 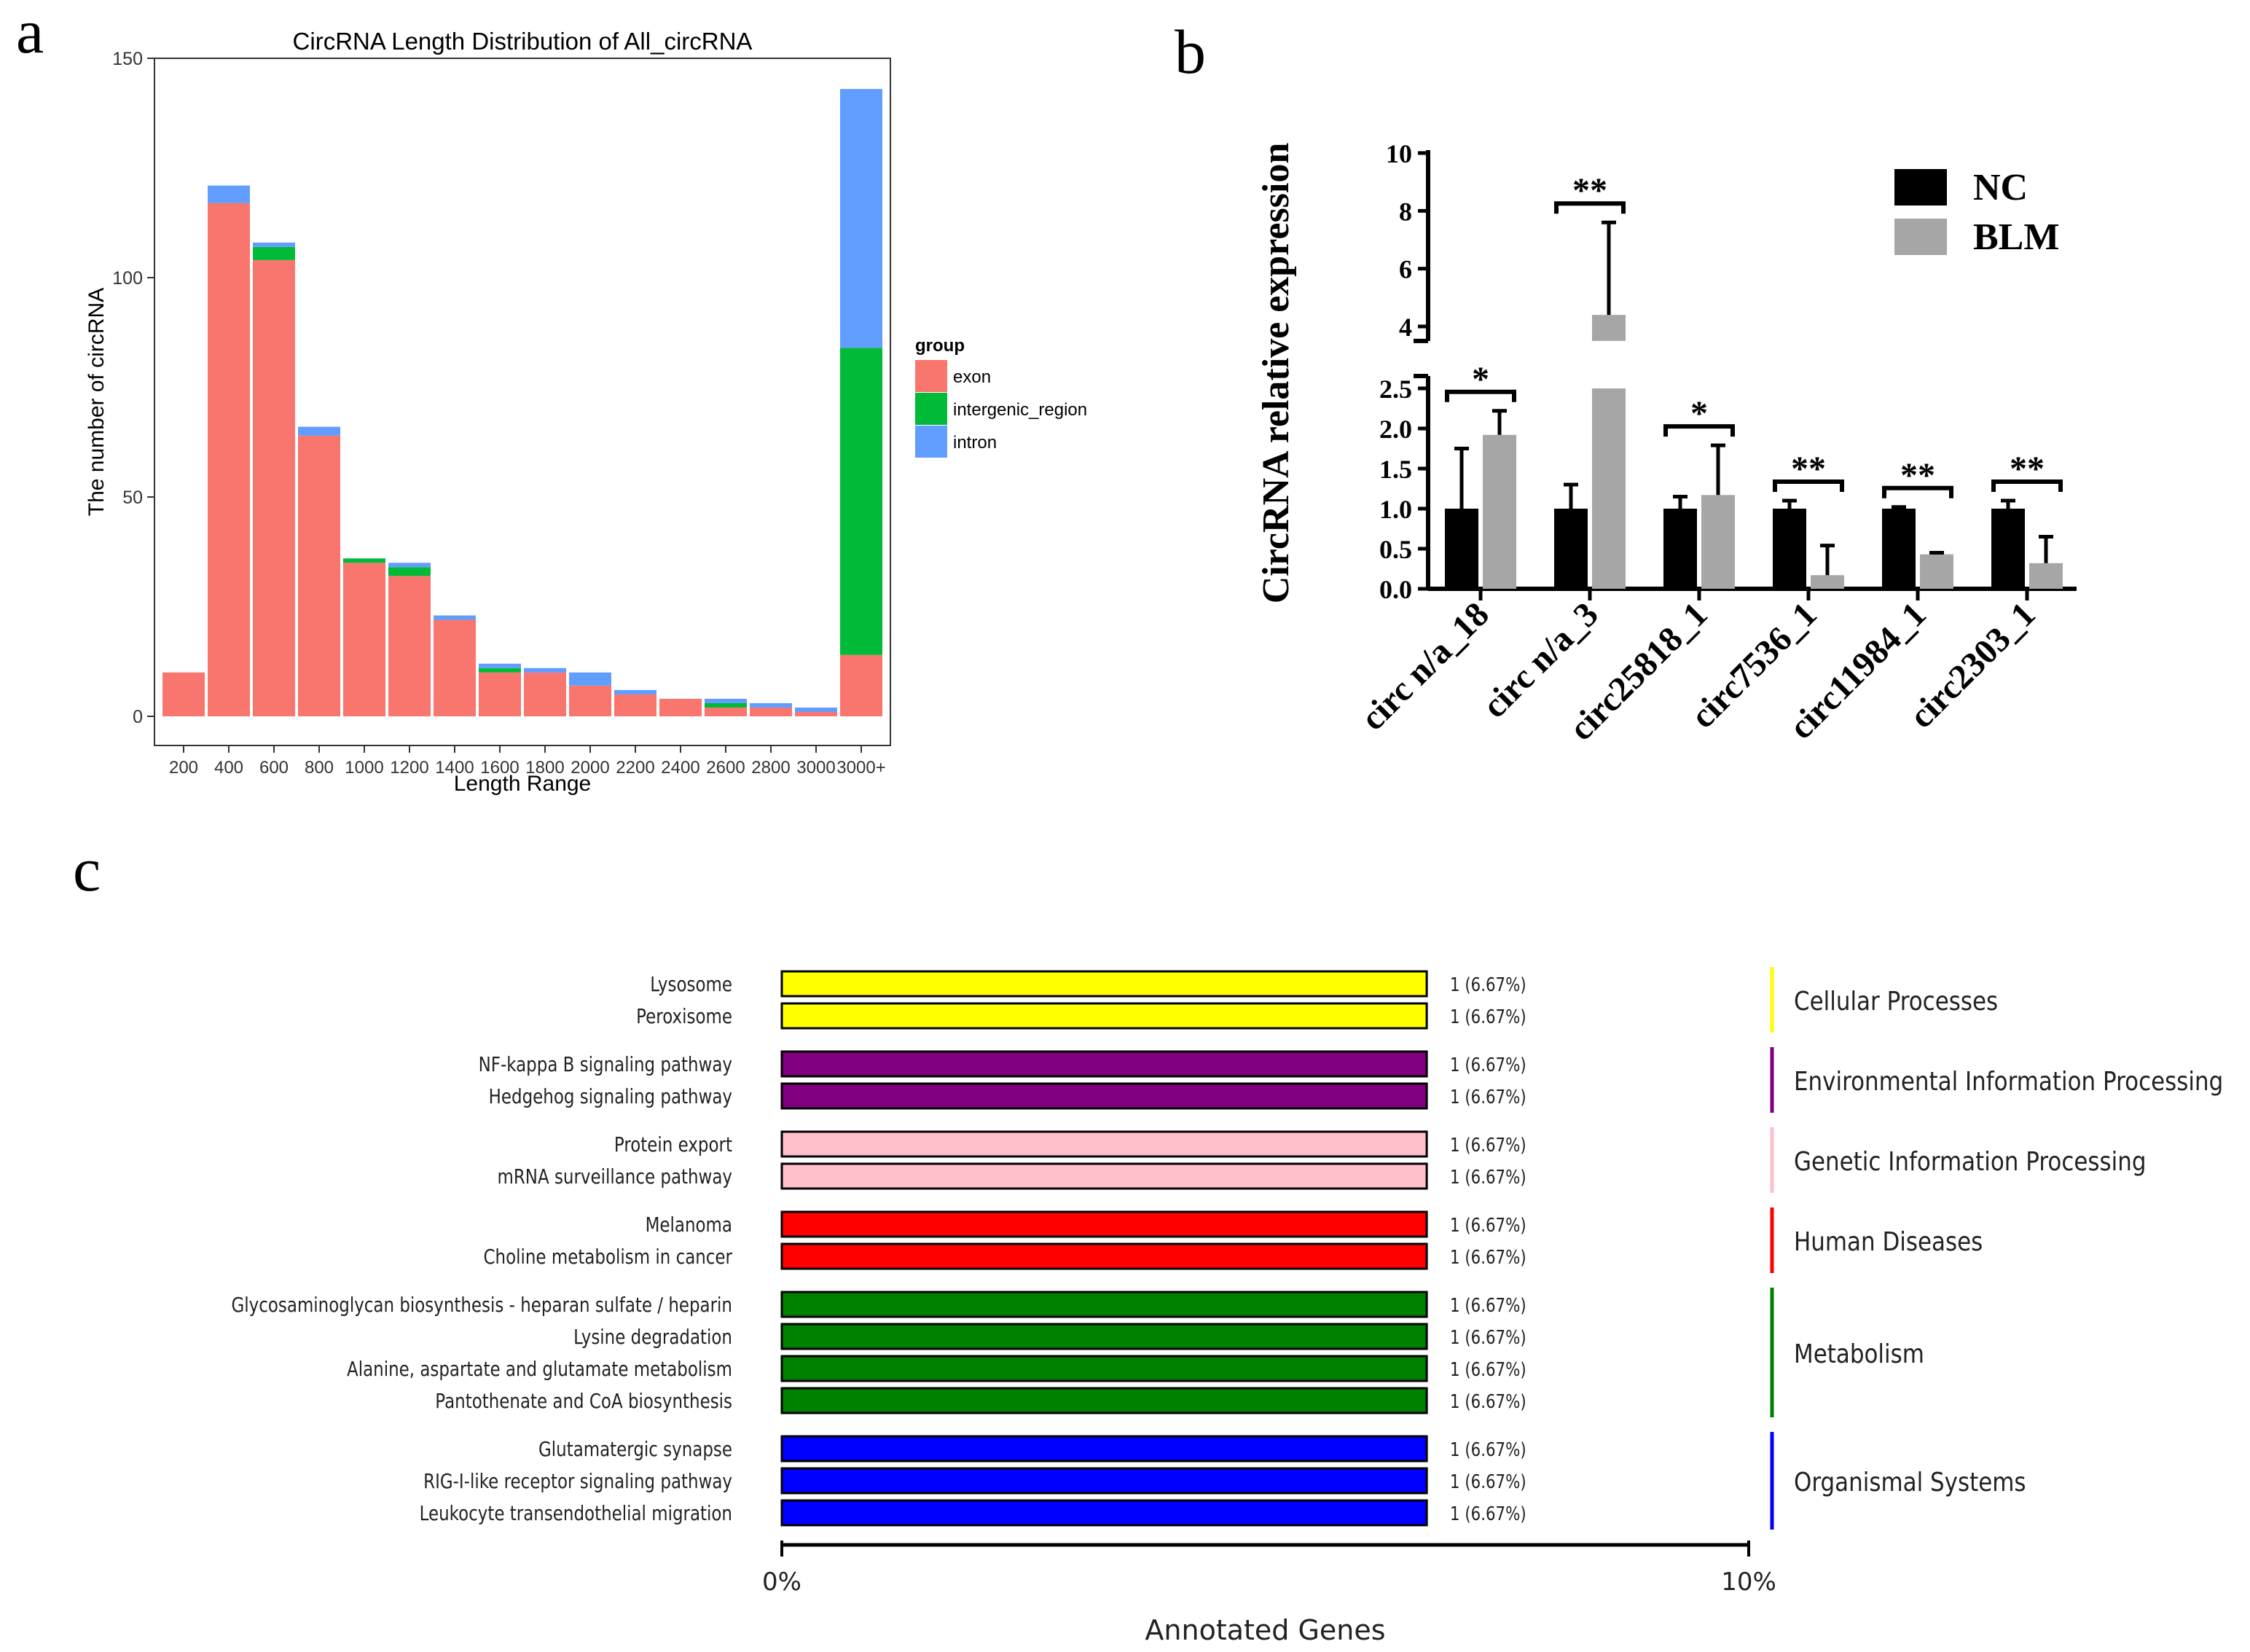 I want to click on y-tick-label: 150, so click(x=127, y=59).